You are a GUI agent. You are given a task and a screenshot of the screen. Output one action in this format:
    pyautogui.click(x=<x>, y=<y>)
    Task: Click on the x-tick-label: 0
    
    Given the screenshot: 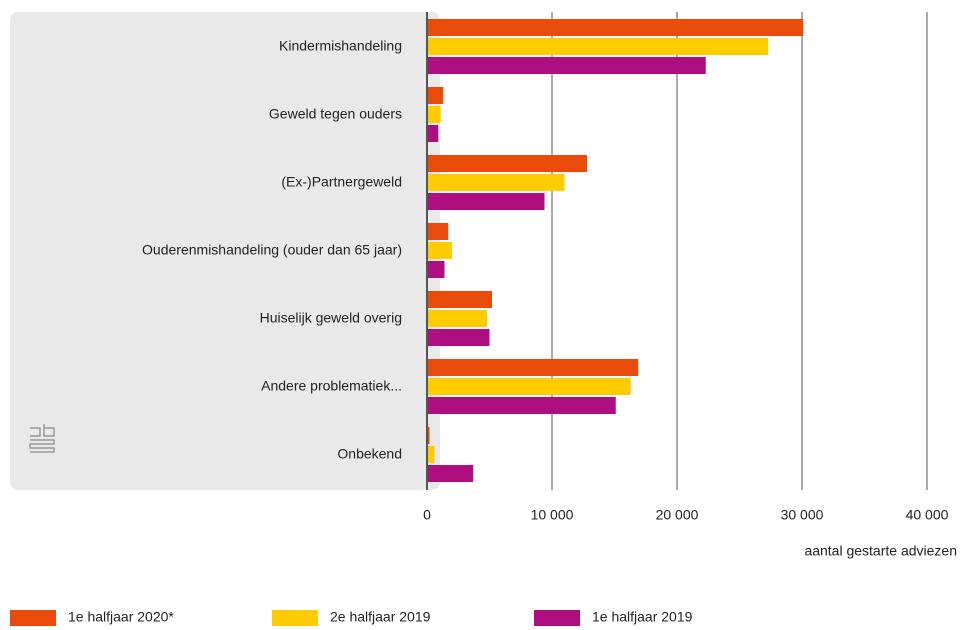 What is the action you would take?
    pyautogui.click(x=427, y=515)
    